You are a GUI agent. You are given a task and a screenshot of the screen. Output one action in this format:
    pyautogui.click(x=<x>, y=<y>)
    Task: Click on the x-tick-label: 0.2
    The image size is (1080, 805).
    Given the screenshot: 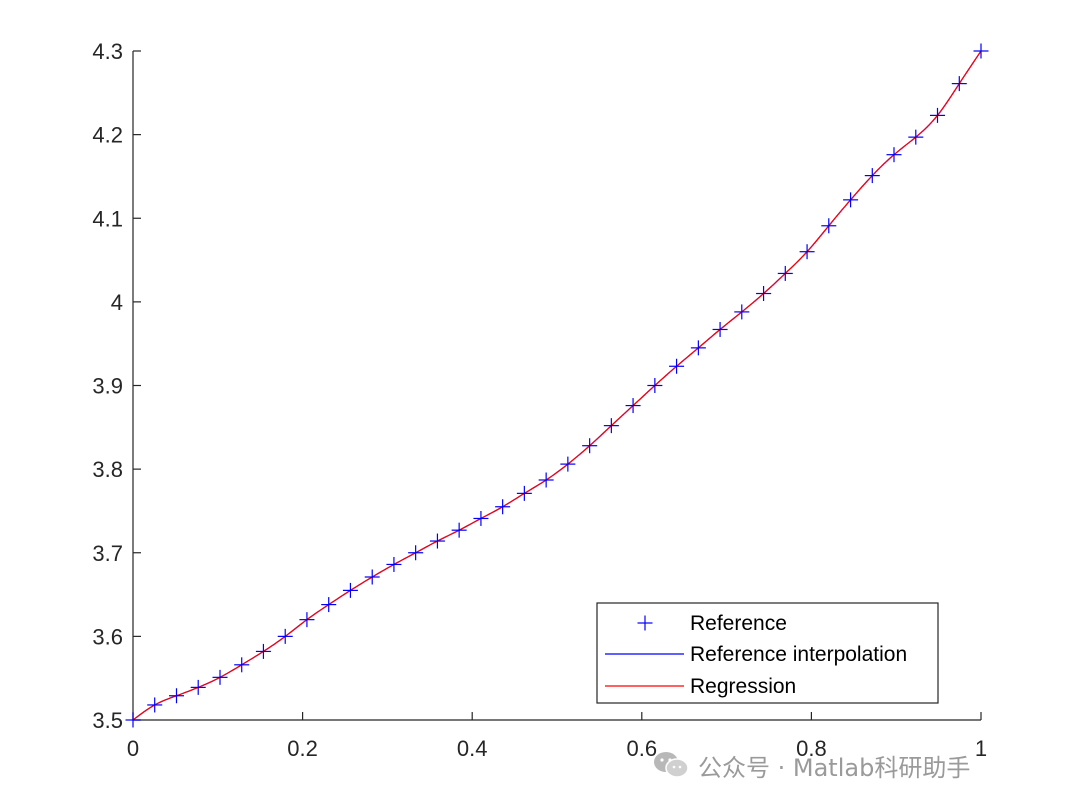 What is the action you would take?
    pyautogui.click(x=302, y=748)
    